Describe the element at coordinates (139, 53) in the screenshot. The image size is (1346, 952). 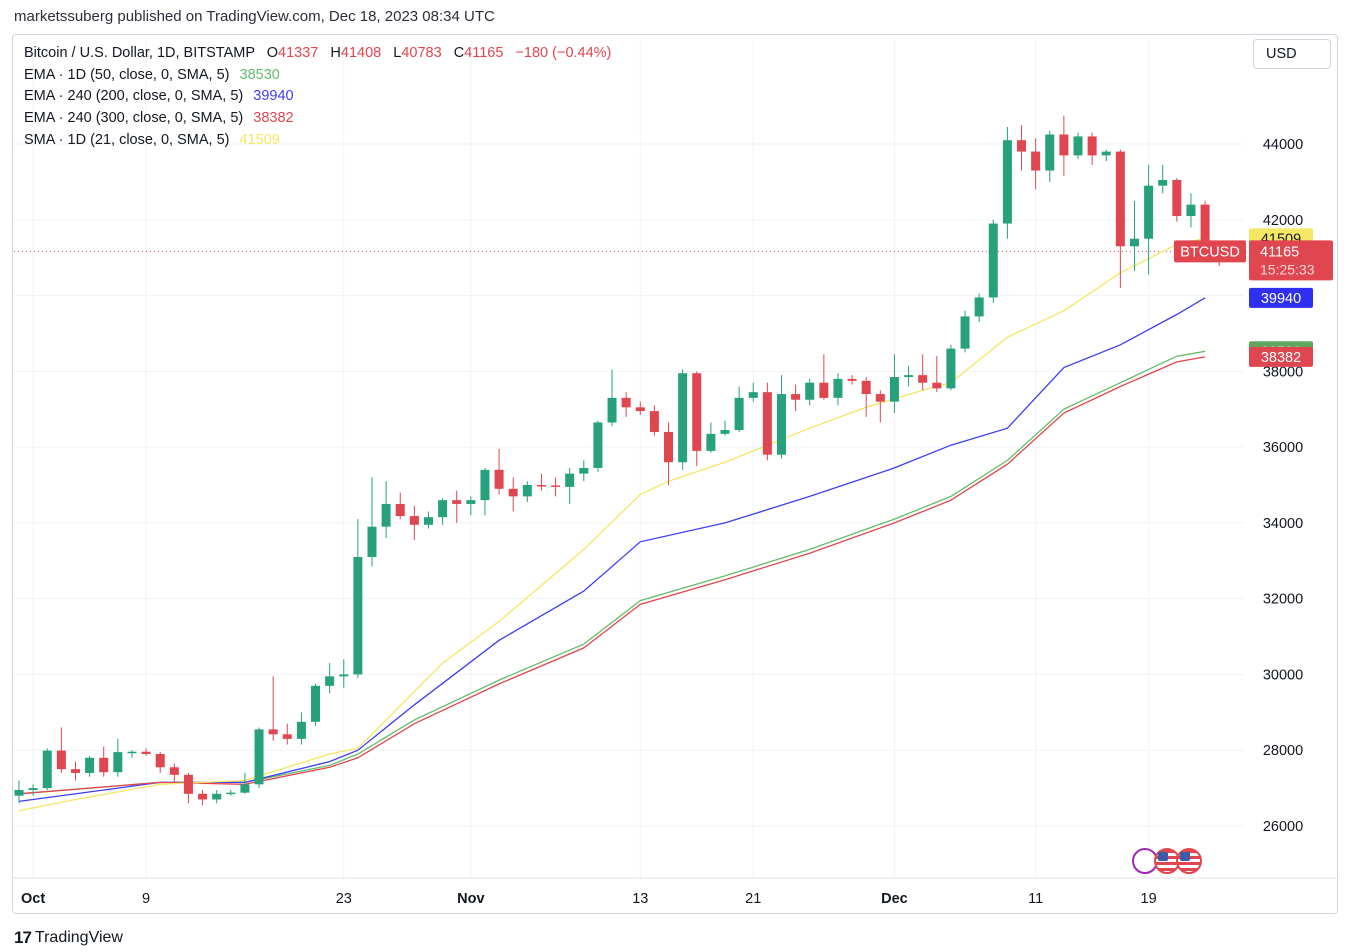
I see `legend-symbol: Bitcoin / U.S. Dollar, 1D, BITSTAMP` at that location.